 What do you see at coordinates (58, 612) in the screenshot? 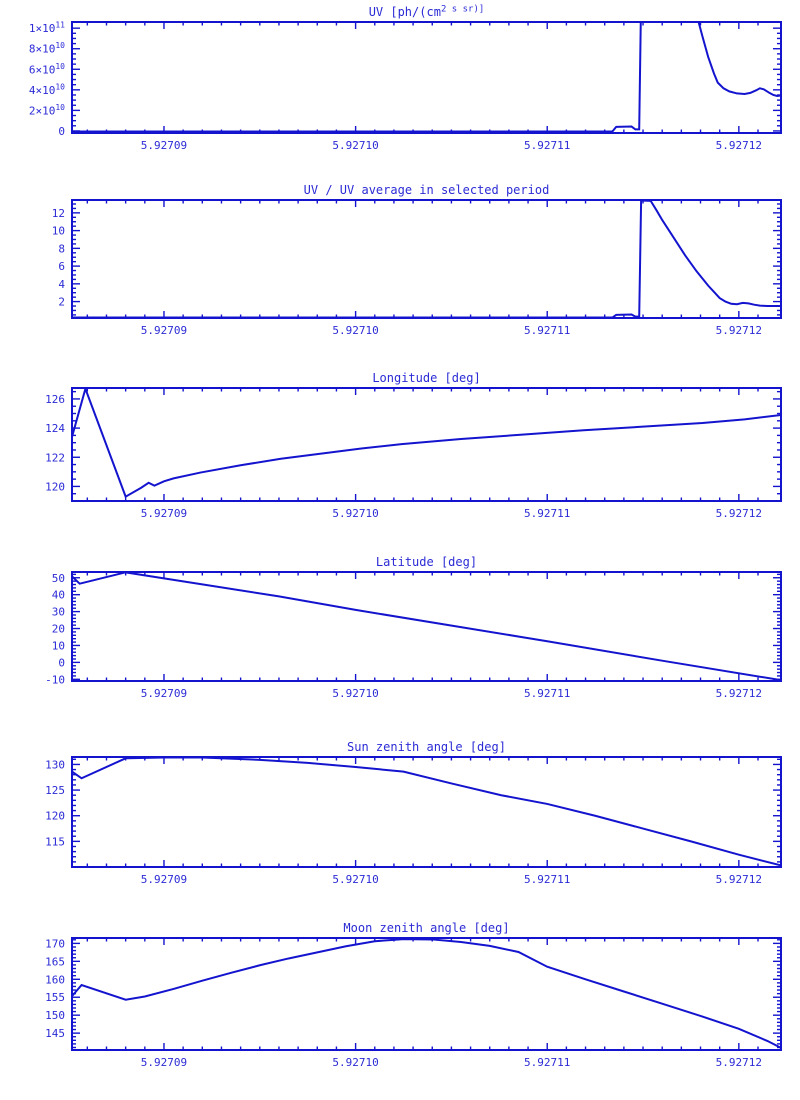
I see `y-tick-label: 30` at bounding box center [58, 612].